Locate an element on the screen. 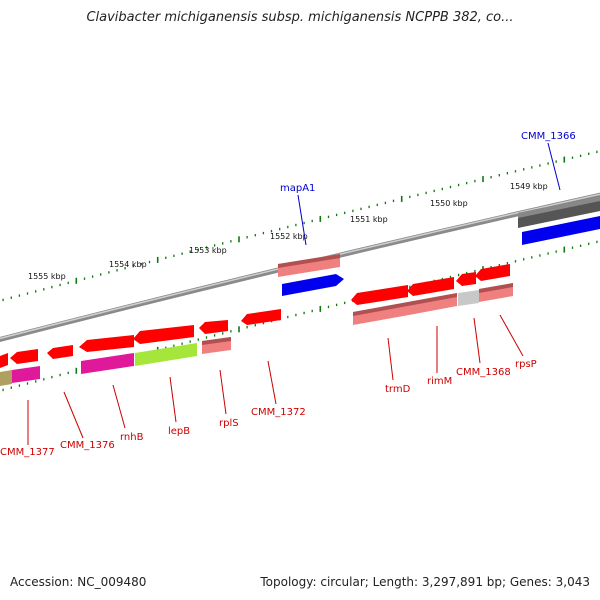 The width and height of the screenshot is (600, 600). feature-cmm-1368-gray is located at coordinates (468, 298).